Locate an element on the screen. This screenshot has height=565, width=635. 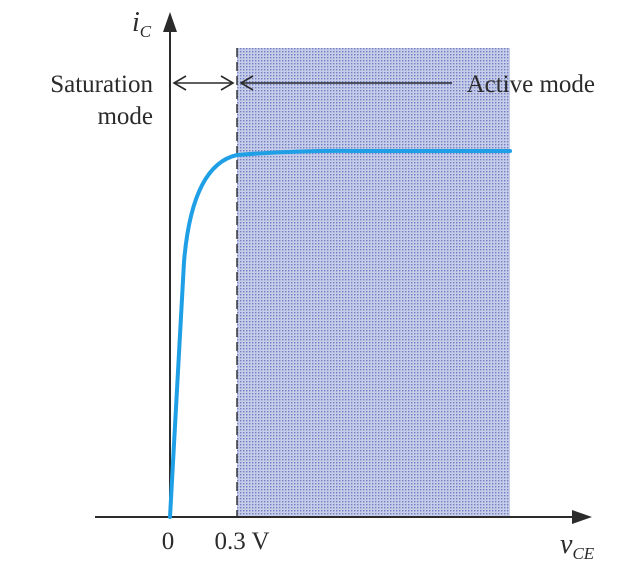
y-axis-arrowhead is located at coordinates (170, 22).